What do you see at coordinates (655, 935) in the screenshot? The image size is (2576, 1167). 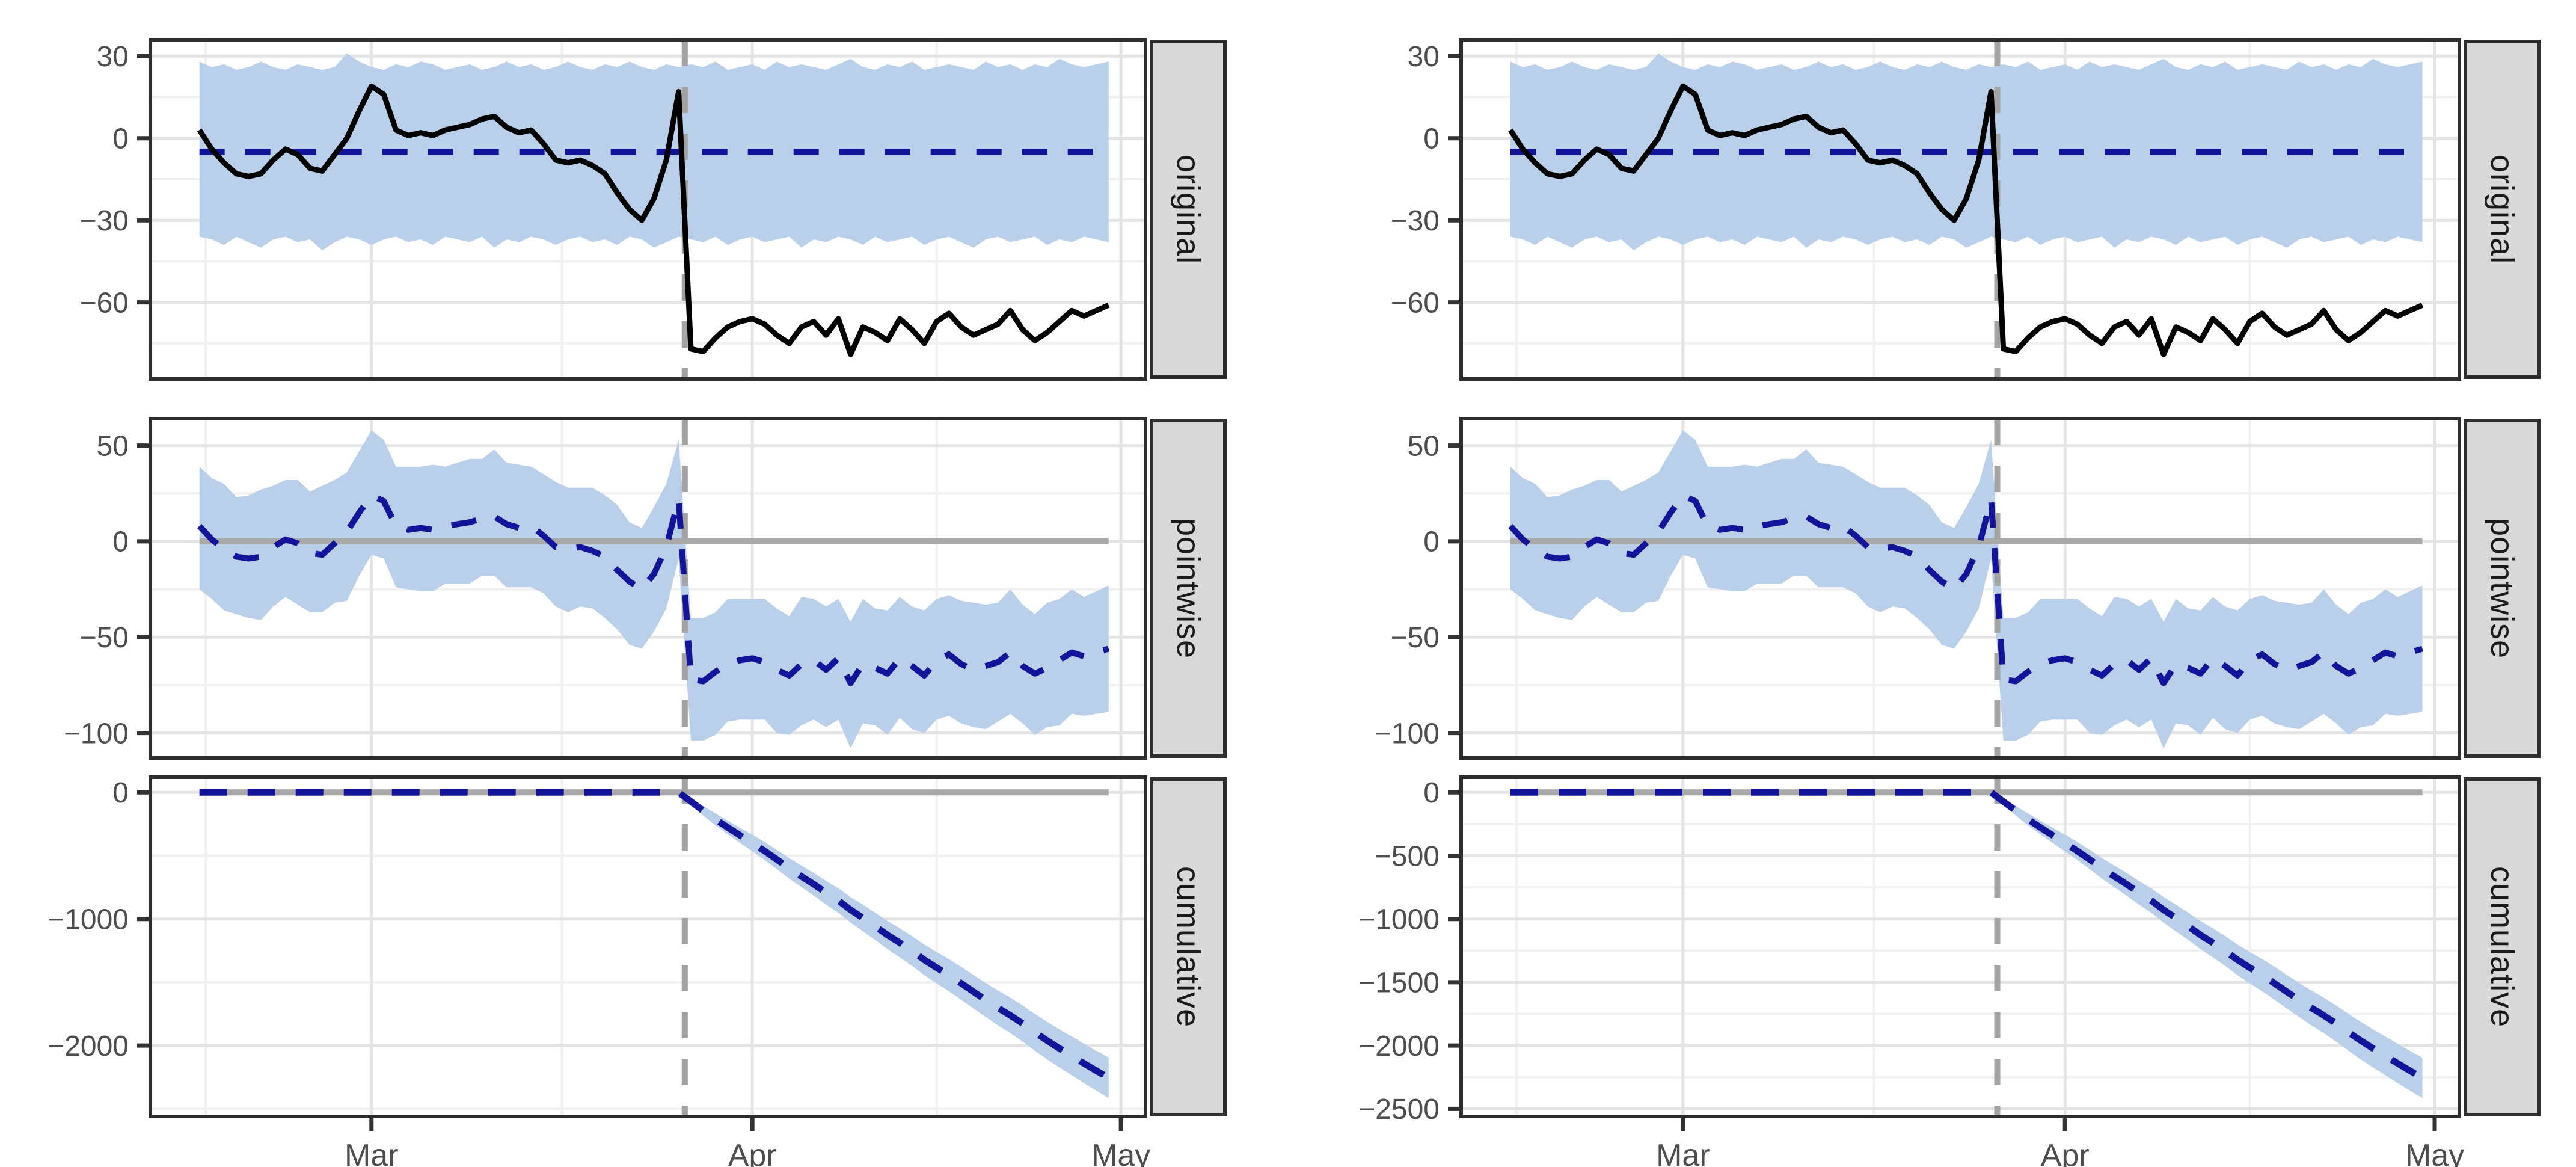 I see `cum_mean-line-left` at bounding box center [655, 935].